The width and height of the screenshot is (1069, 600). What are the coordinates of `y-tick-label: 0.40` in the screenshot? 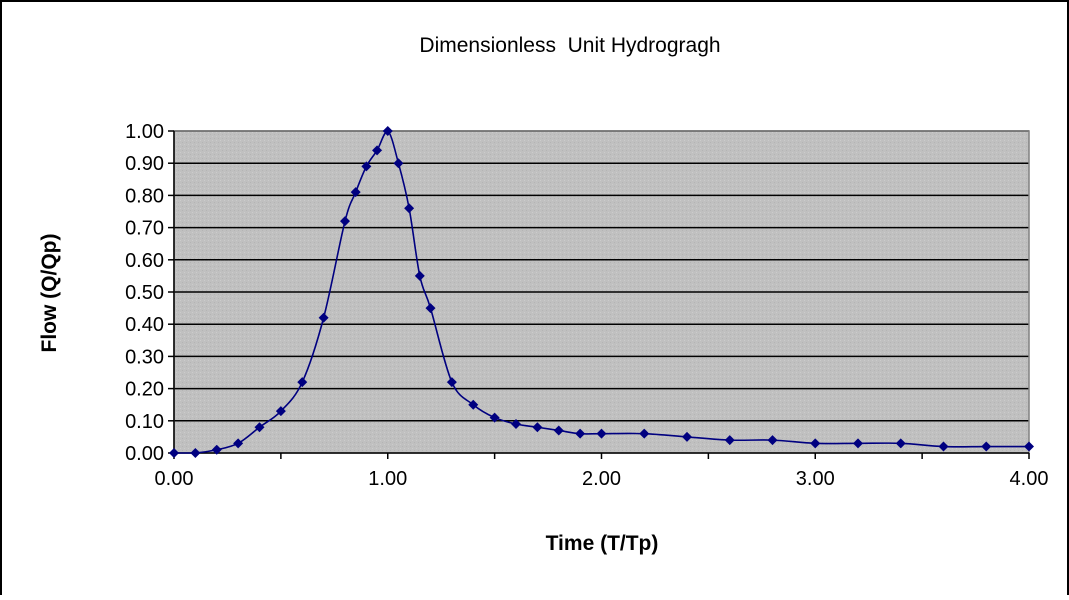 It's located at (144, 325).